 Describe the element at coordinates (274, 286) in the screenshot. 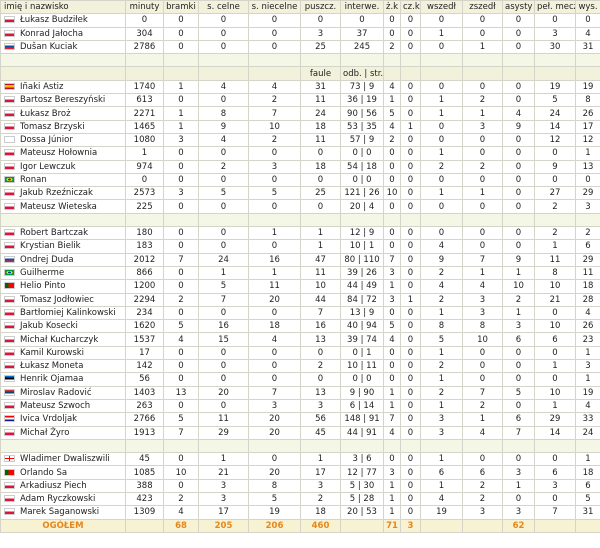

I see `stat-cell: 11` at that location.